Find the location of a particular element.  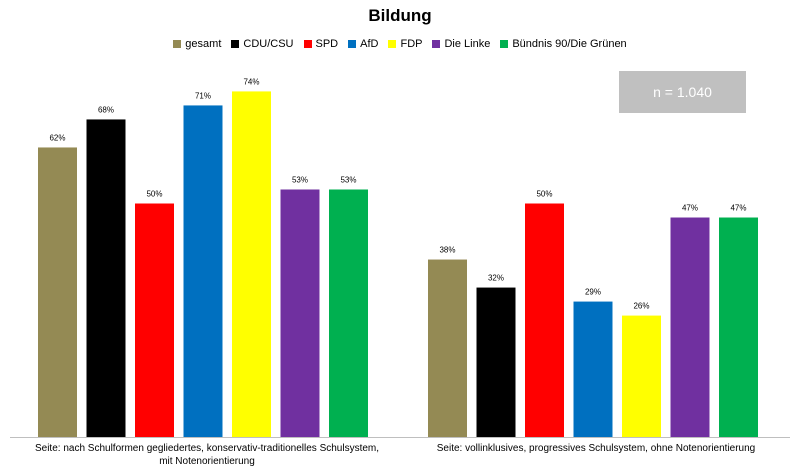

data-label: 62% is located at coordinates (57, 137).